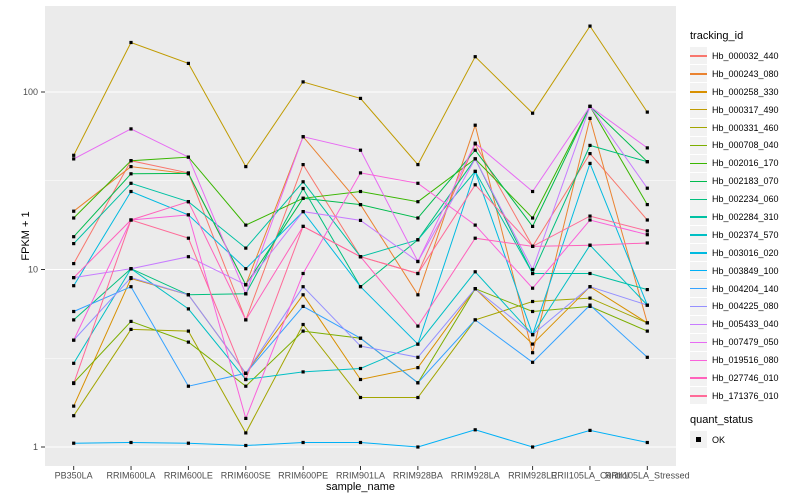 Image resolution: width=800 pixels, height=500 pixels. What do you see at coordinates (745, 440) in the screenshot?
I see `legend-item-ok: OK` at bounding box center [745, 440].